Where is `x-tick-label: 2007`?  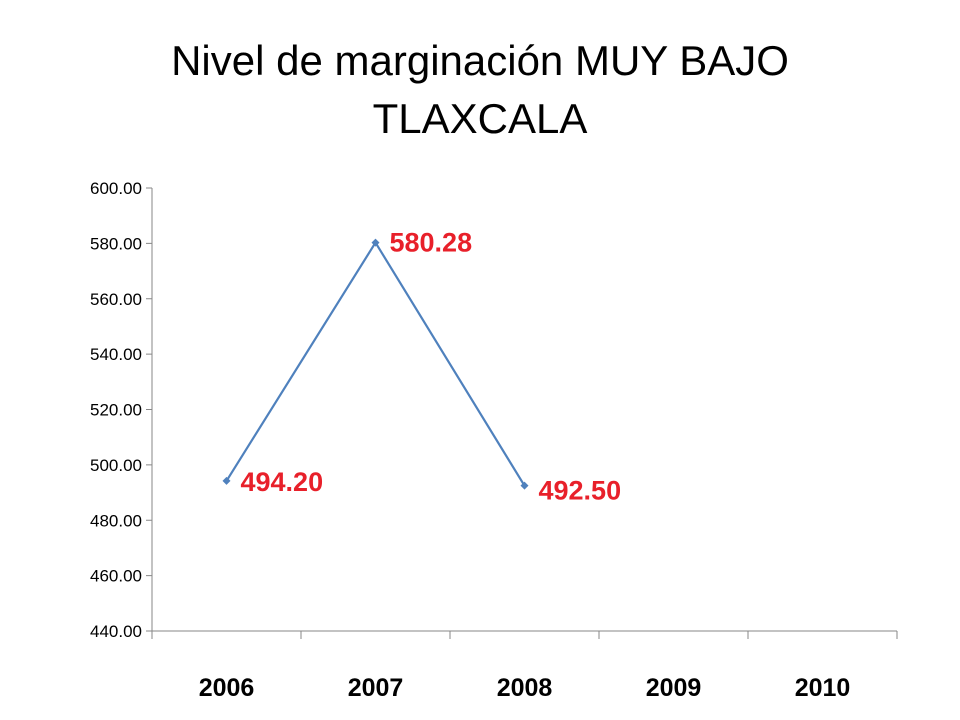
x-tick-label: 2007 is located at coordinates (376, 688).